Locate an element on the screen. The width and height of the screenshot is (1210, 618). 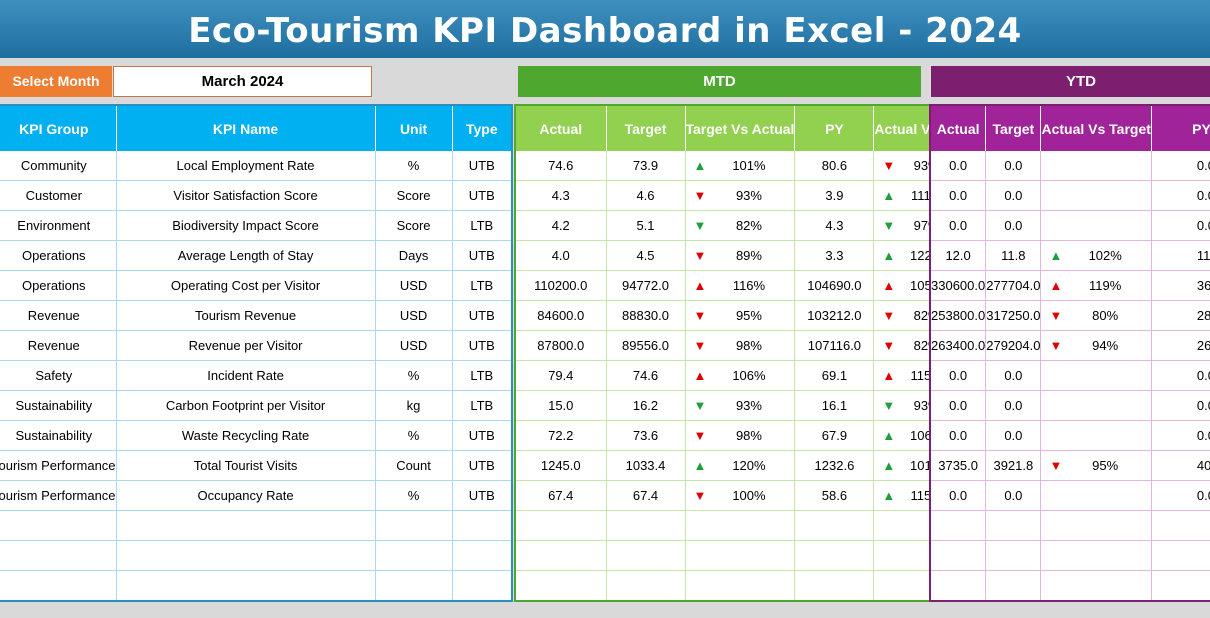
ytd-target-cell: 3921.8 is located at coordinates (1013, 465).